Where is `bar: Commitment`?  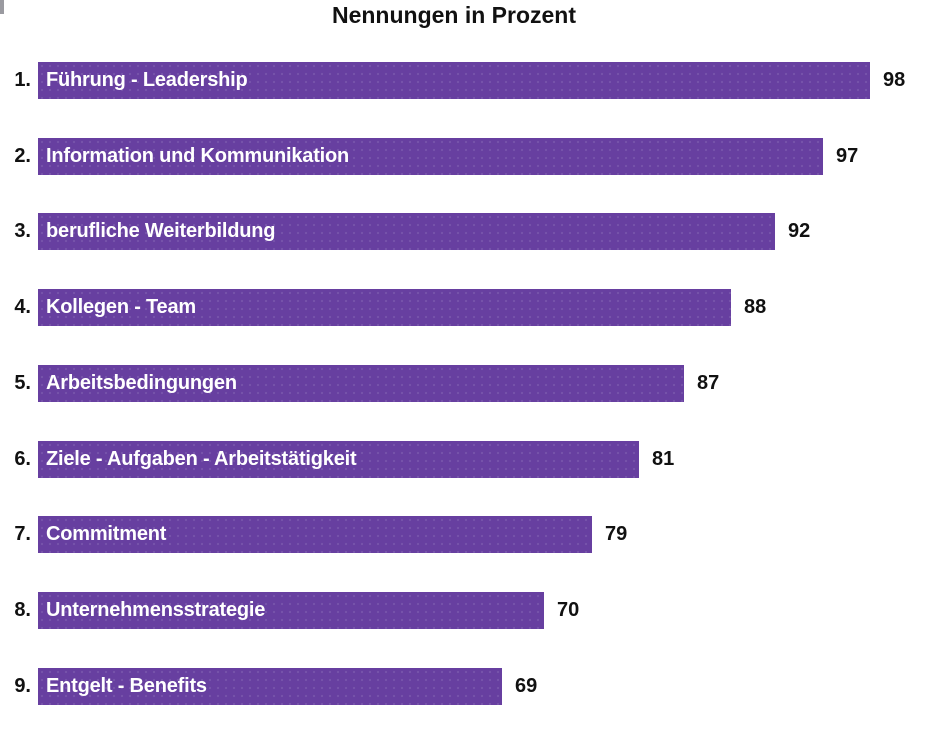 bar: Commitment is located at coordinates (315, 535).